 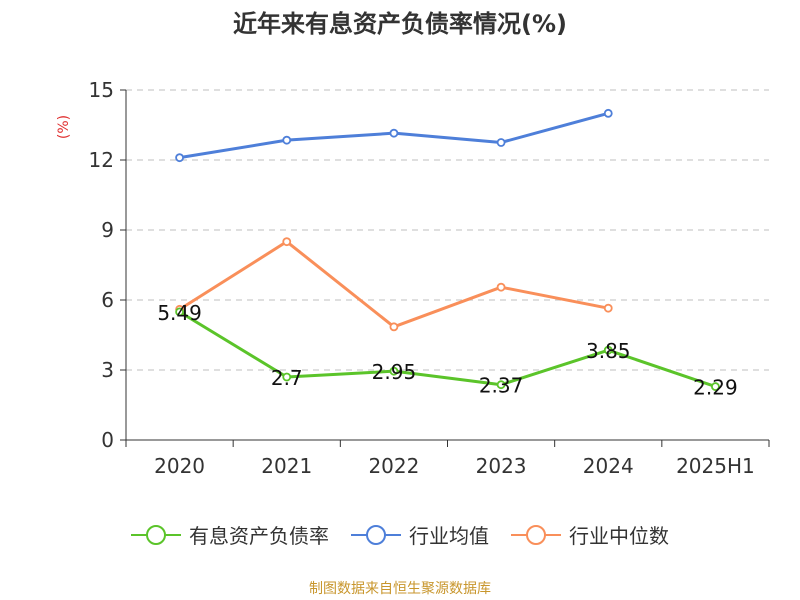 What do you see at coordinates (536, 535) in the screenshot?
I see `legend-swatch-industry-median` at bounding box center [536, 535].